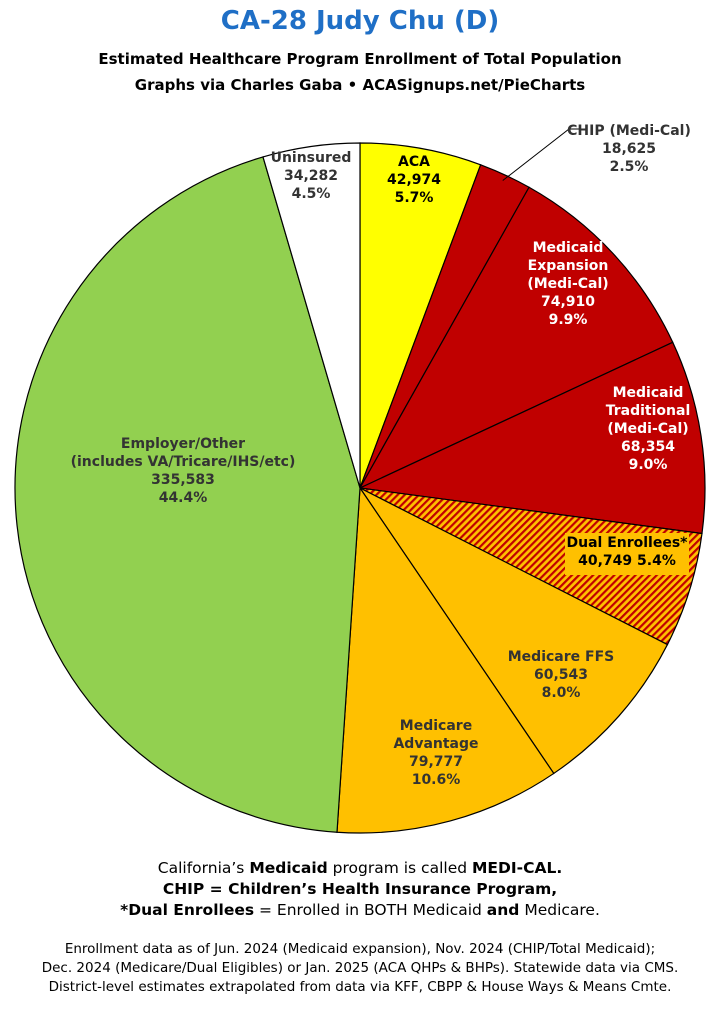 The width and height of the screenshot is (720, 1010). Describe the element at coordinates (445, 660) in the screenshot. I see `pie-slice-medicare-advantage` at that location.